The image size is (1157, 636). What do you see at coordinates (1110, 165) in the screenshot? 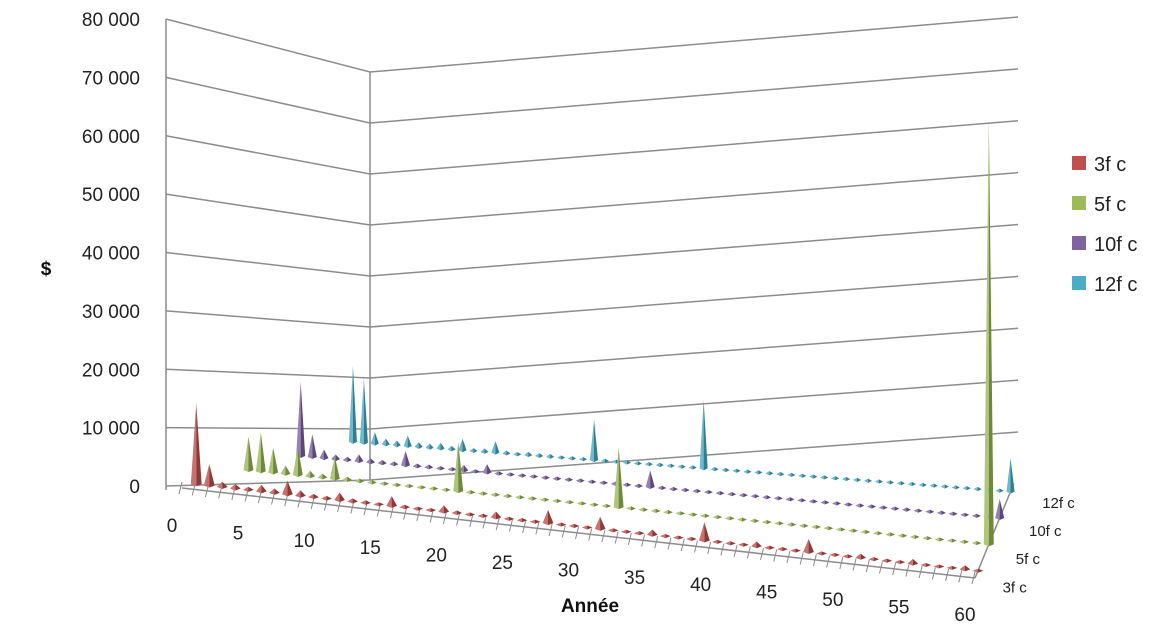
I see `legend-label: 3f c` at bounding box center [1110, 165].